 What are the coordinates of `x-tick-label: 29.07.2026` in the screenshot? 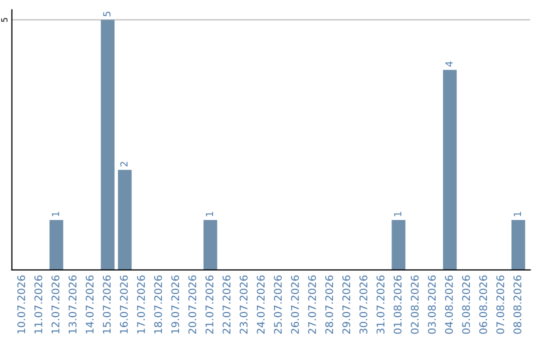 It's located at (346, 304).